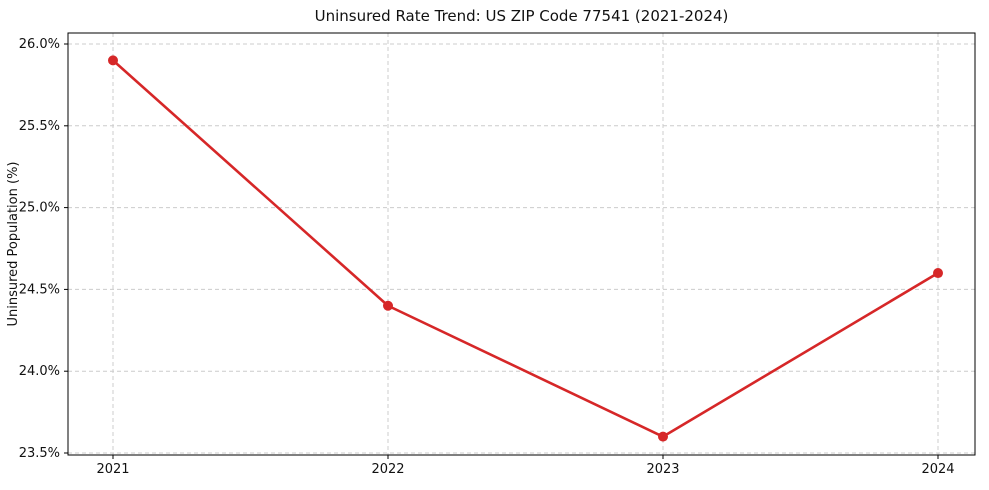 The image size is (989, 490). What do you see at coordinates (112, 469) in the screenshot?
I see `x-tick-label: 2021` at bounding box center [112, 469].